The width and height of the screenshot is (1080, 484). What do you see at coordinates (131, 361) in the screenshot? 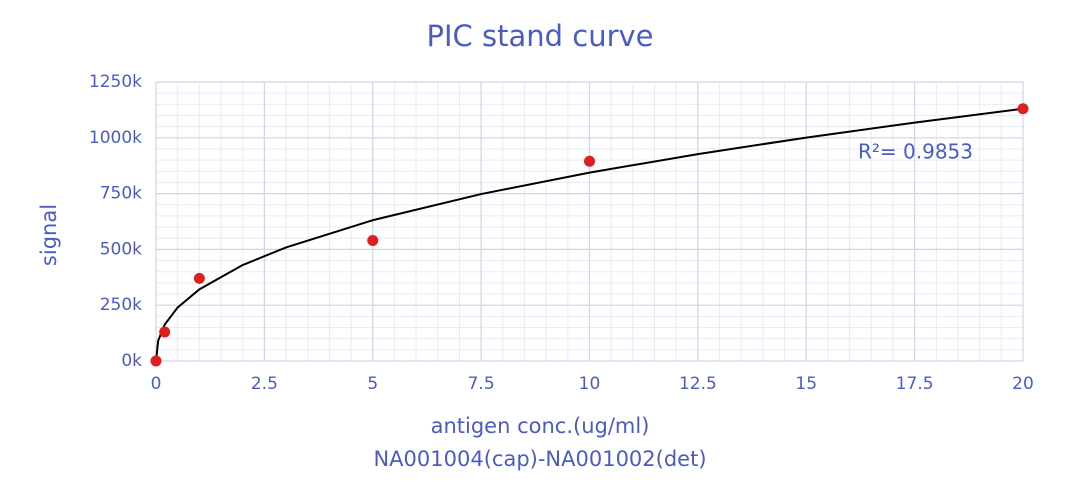
I see `y-tick-label: 0k` at bounding box center [131, 361].